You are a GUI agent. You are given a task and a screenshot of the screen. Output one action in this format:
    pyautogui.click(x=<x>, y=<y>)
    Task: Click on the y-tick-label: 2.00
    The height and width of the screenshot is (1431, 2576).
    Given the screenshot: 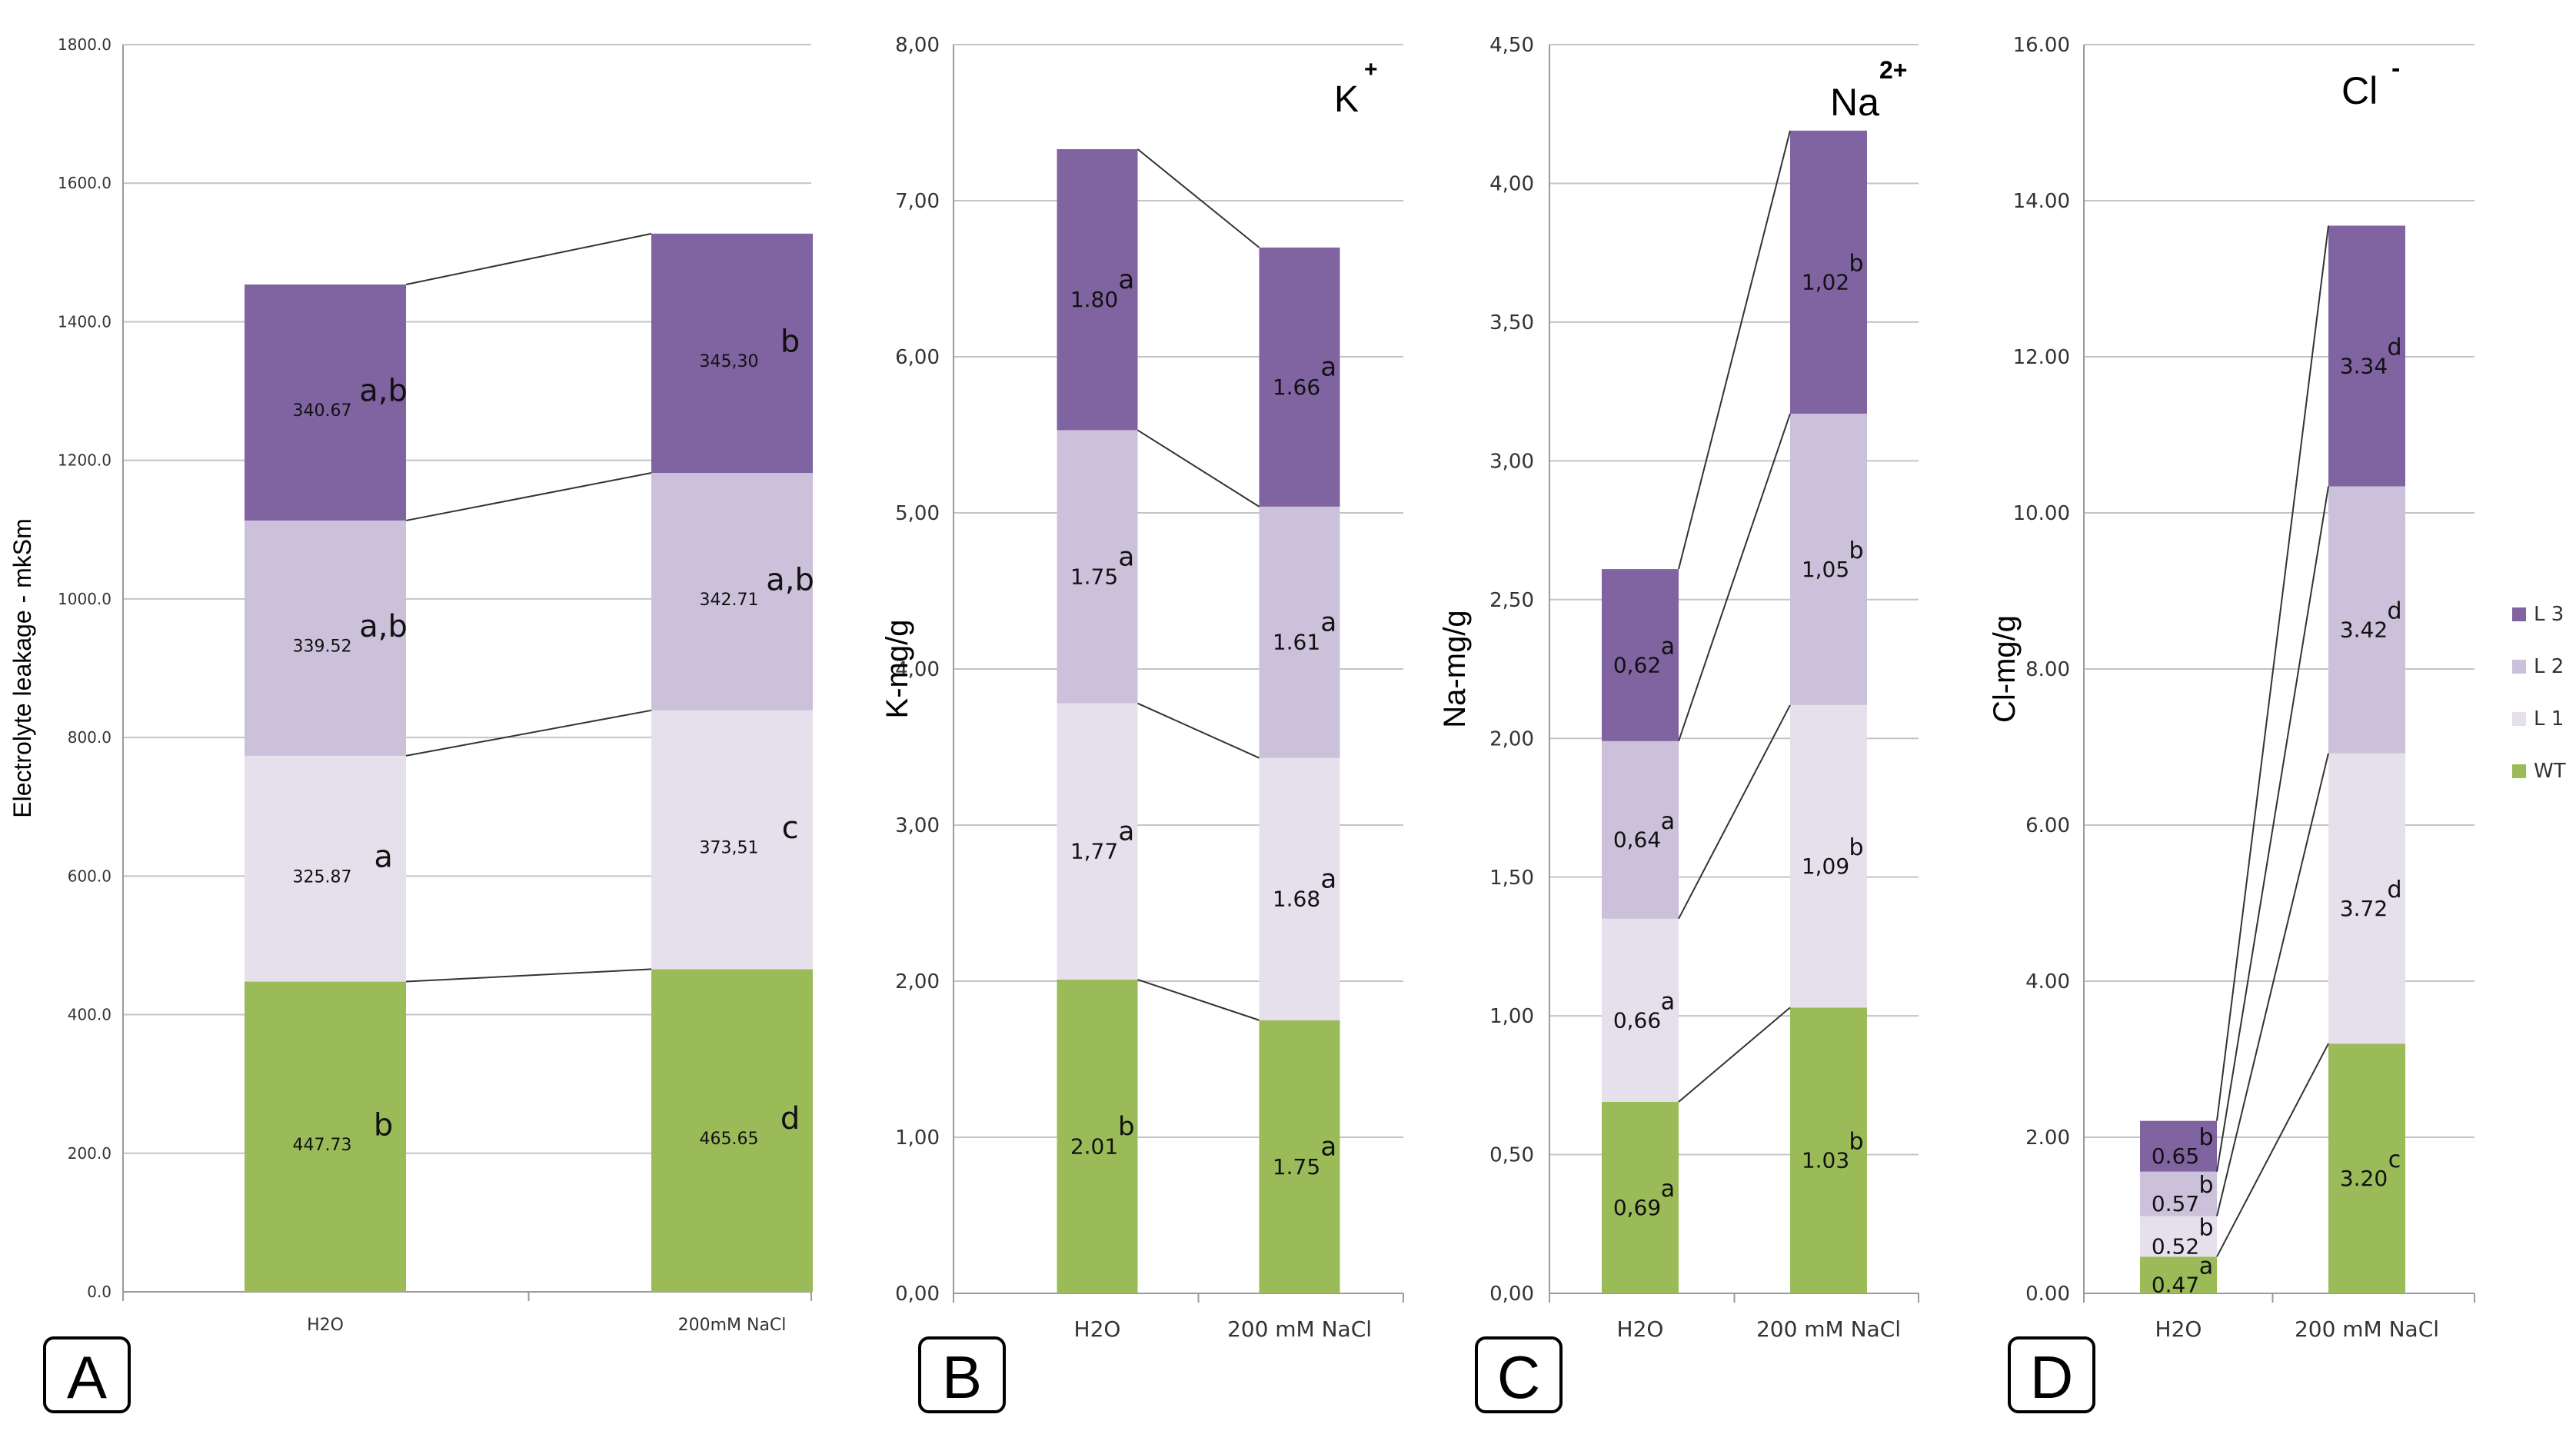 What is the action you would take?
    pyautogui.click(x=2048, y=1138)
    